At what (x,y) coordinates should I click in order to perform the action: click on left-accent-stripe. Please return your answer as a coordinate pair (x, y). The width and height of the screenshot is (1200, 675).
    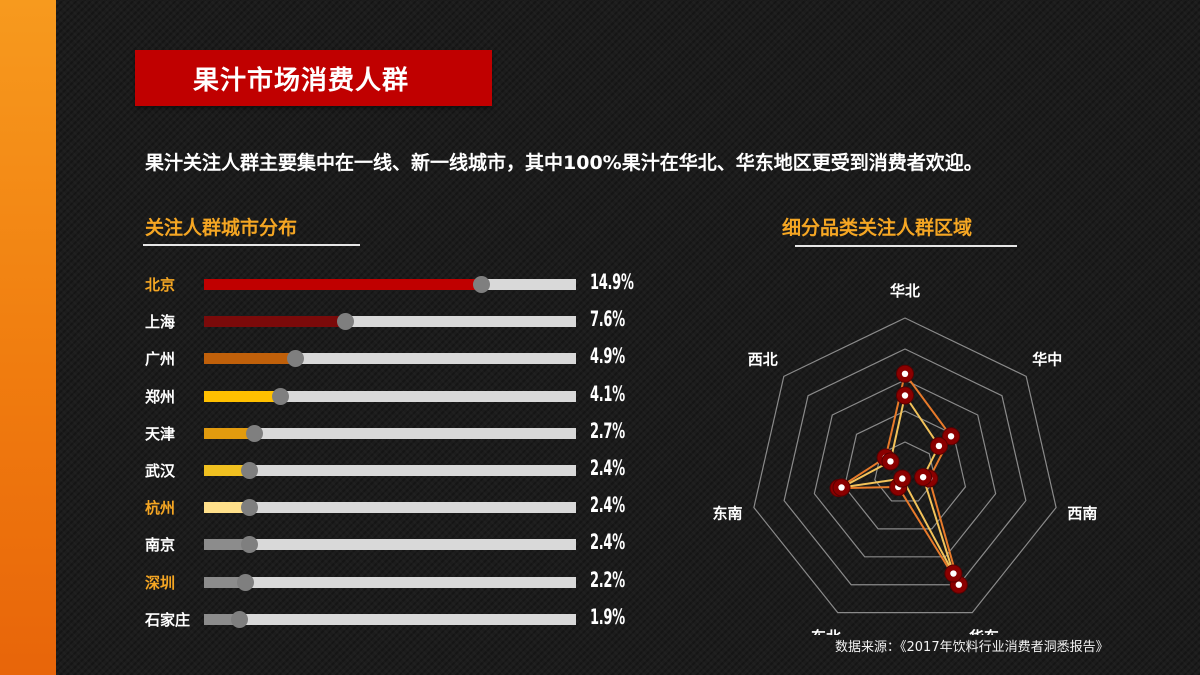
    Looking at the image, I should click on (28, 337).